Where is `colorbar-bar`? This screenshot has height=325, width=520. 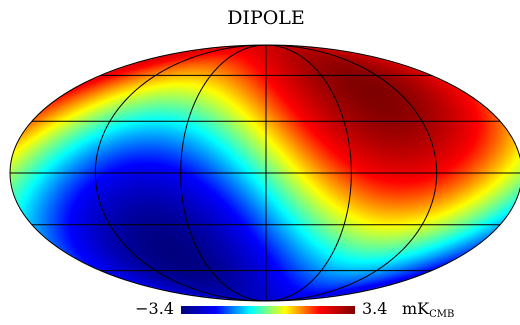 colorbar-bar is located at coordinates (268, 310).